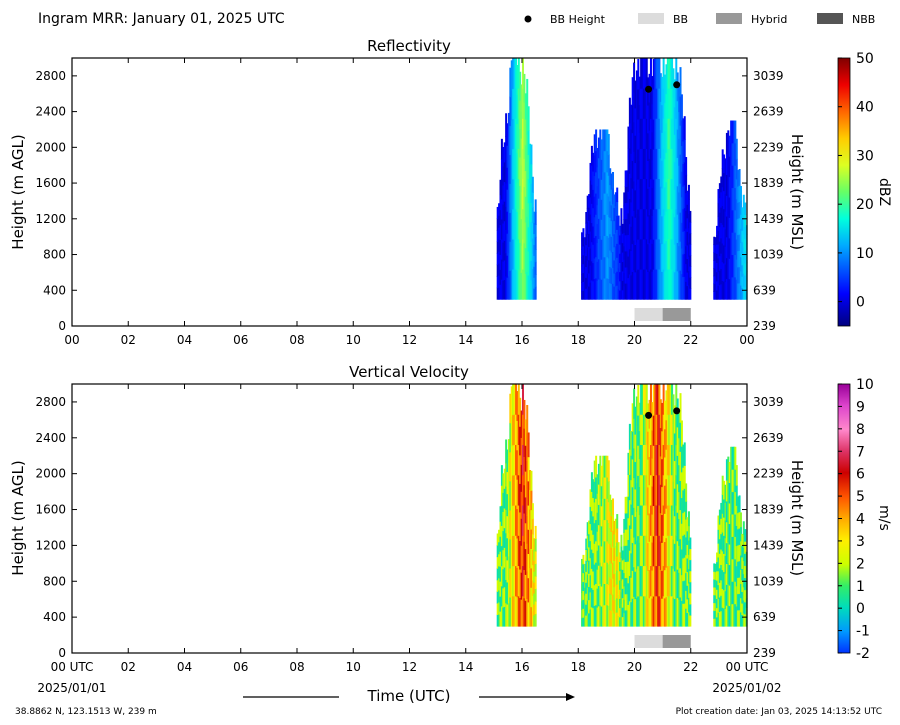  What do you see at coordinates (50, 402) in the screenshot?
I see `y-tick-label: 2800` at bounding box center [50, 402].